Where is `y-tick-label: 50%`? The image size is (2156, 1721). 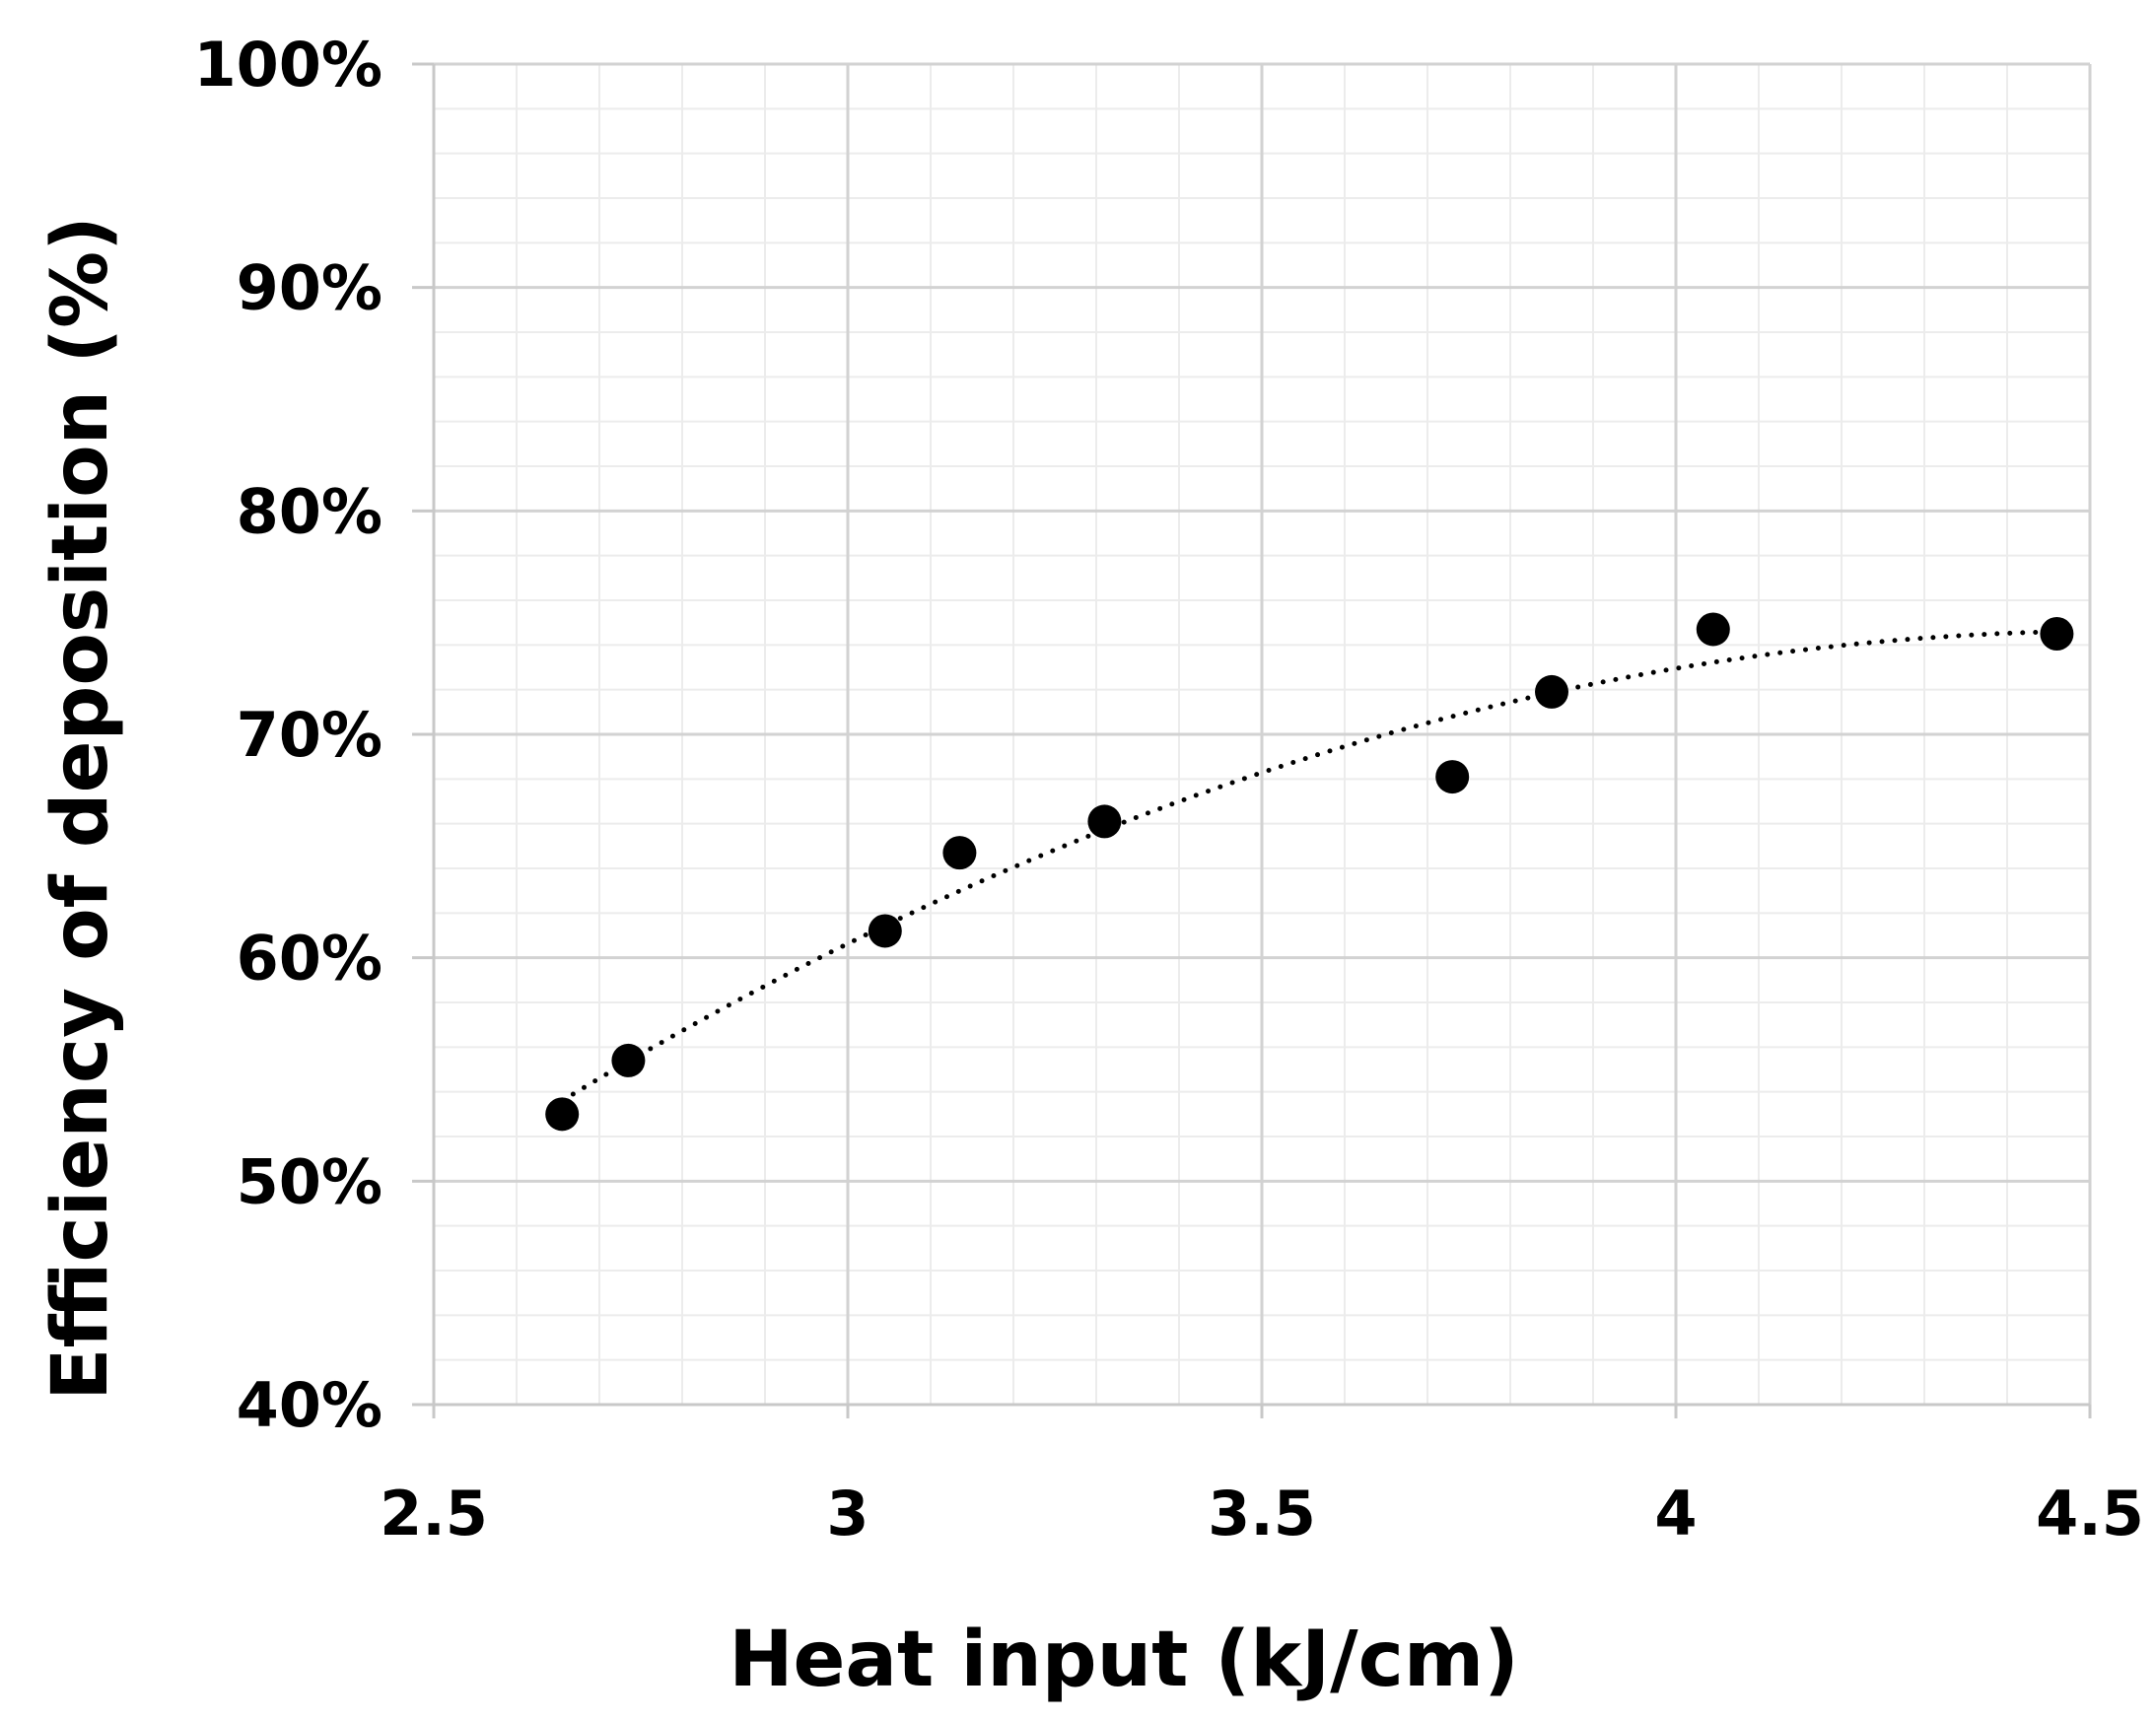 y-tick-label: 50% is located at coordinates (310, 1181).